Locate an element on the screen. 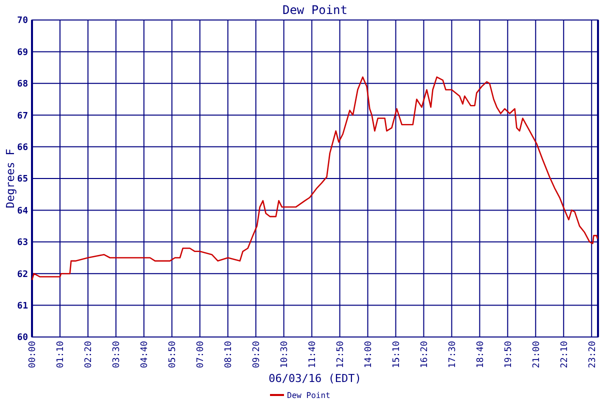 The image size is (600, 400). x-tick-label: 18:40 is located at coordinates (481, 354).